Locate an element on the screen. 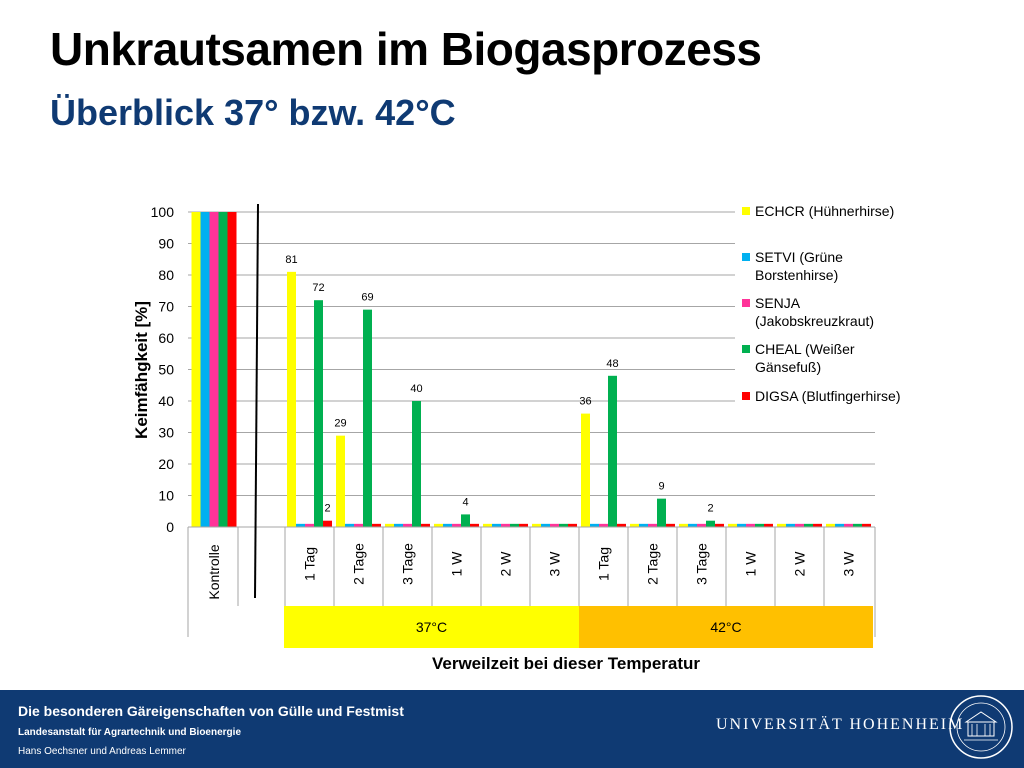 This screenshot has width=1024, height=768. slide-subtitle: Überblick 37° bzw. 42°C is located at coordinates (253, 112).